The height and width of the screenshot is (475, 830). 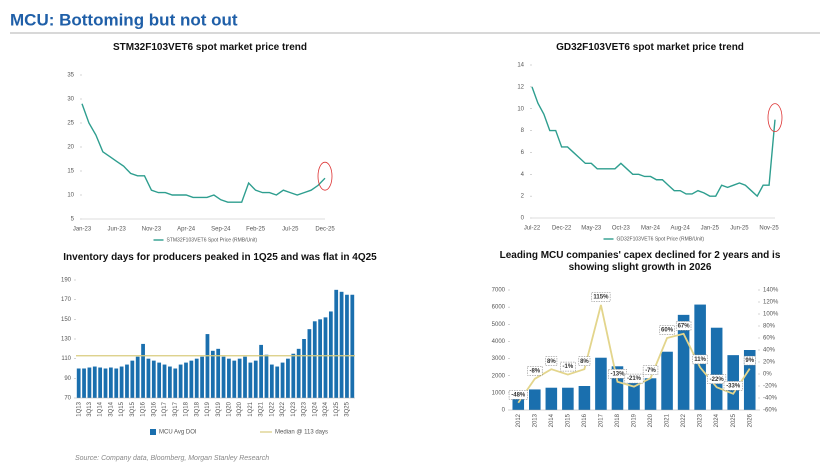 I want to click on data-label: 60%, so click(x=667, y=331).